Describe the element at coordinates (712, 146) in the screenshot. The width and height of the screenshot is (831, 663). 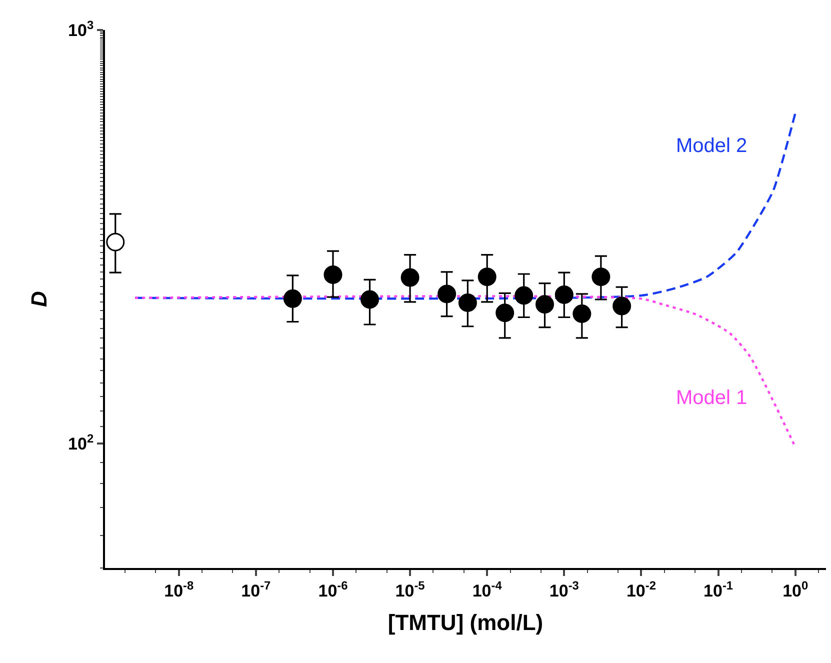
I see `series-label: Model 2` at that location.